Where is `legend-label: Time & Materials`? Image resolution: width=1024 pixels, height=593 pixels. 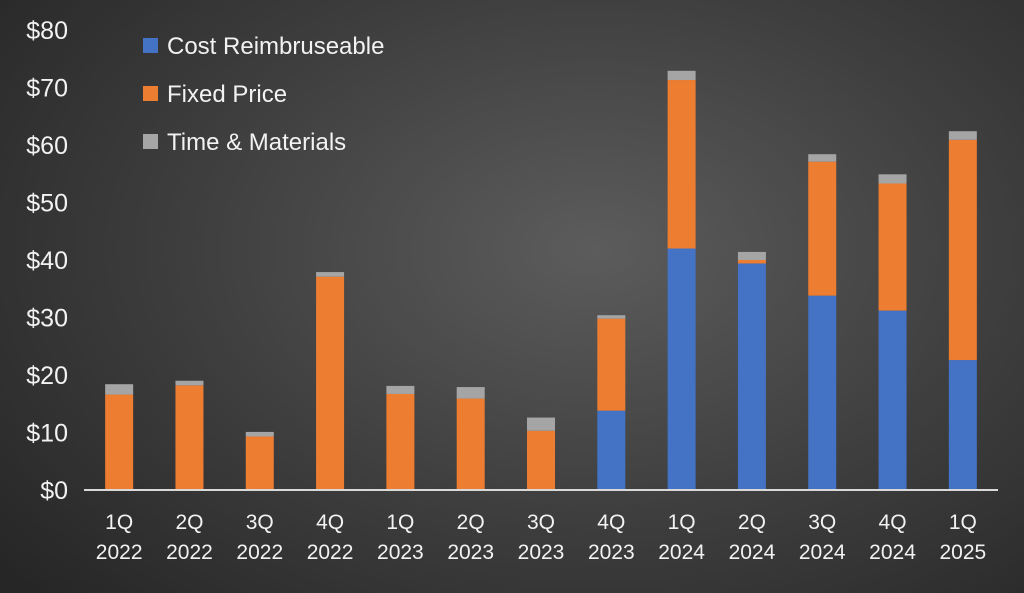
legend-label: Time & Materials is located at coordinates (256, 142).